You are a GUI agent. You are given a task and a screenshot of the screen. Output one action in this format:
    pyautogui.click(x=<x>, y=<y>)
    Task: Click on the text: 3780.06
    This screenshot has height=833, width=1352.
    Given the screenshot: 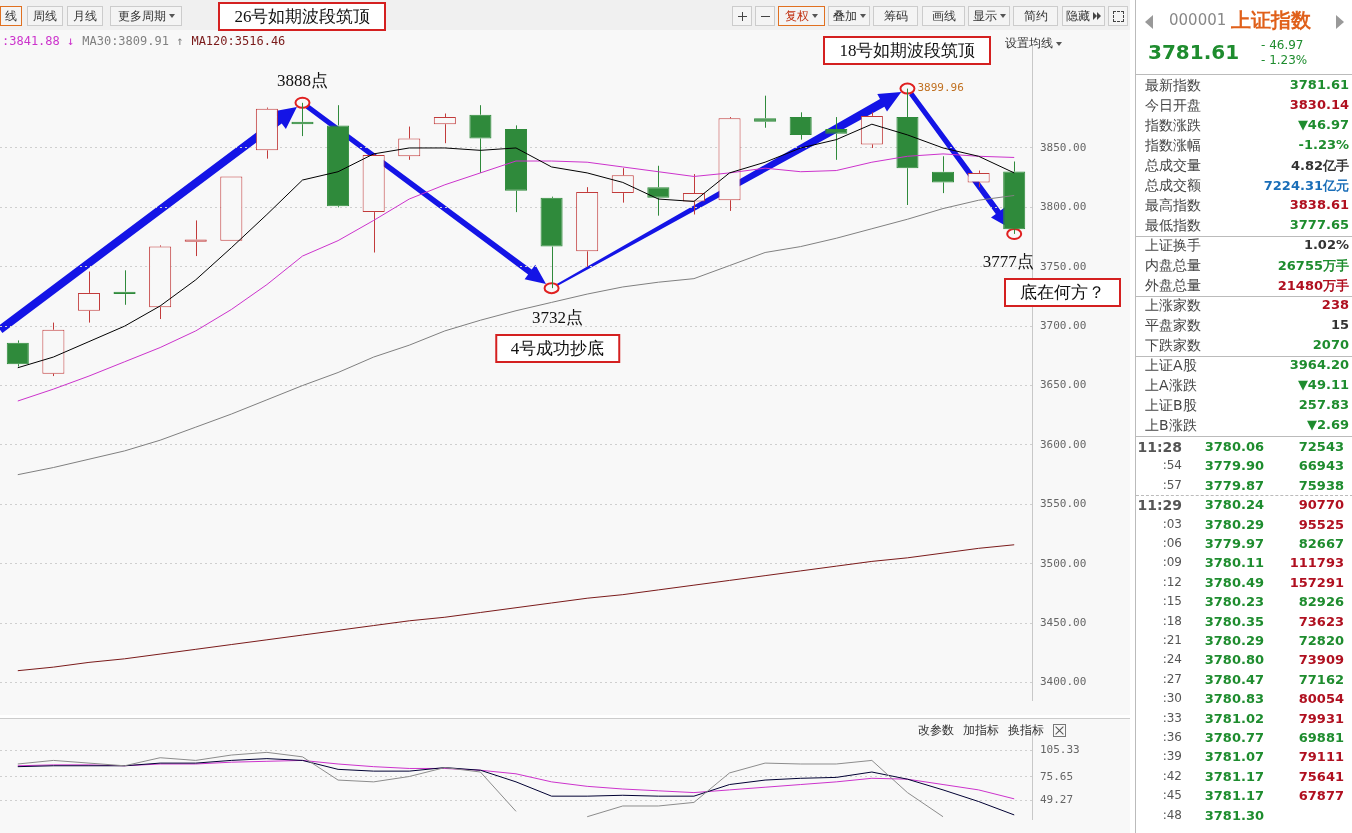 What is the action you would take?
    pyautogui.click(x=1234, y=446)
    